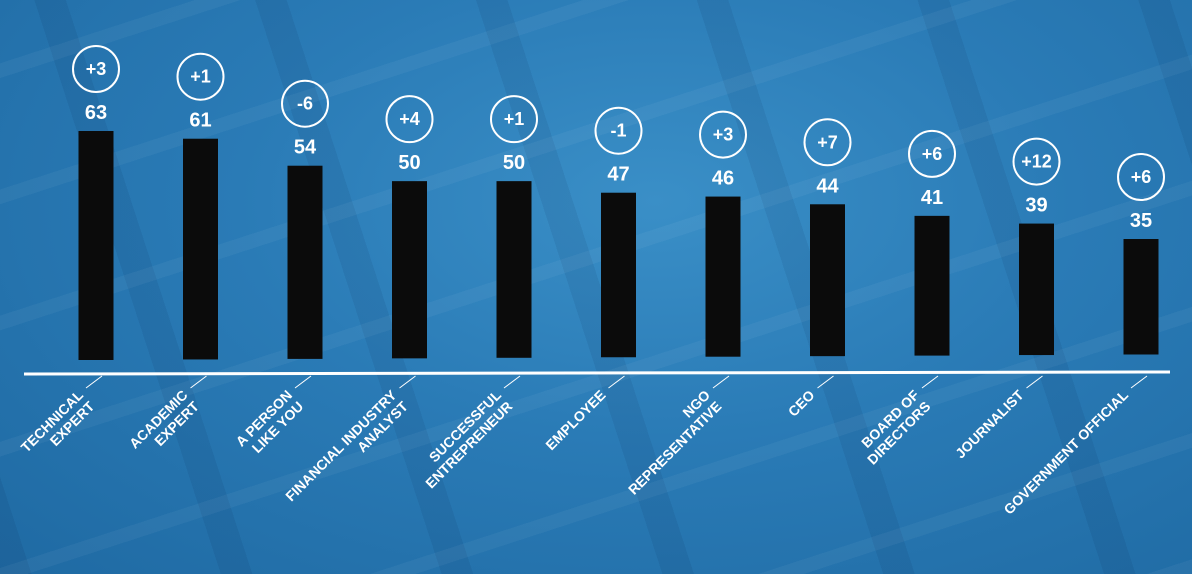 Image resolution: width=1192 pixels, height=574 pixels. What do you see at coordinates (723, 179) in the screenshot?
I see `bar-value-label: 46` at bounding box center [723, 179].